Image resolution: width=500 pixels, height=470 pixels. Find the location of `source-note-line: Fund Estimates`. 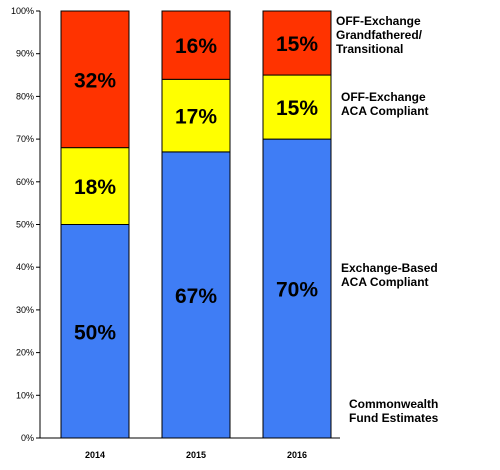

source-note-line: Fund Estimates is located at coordinates (394, 418).